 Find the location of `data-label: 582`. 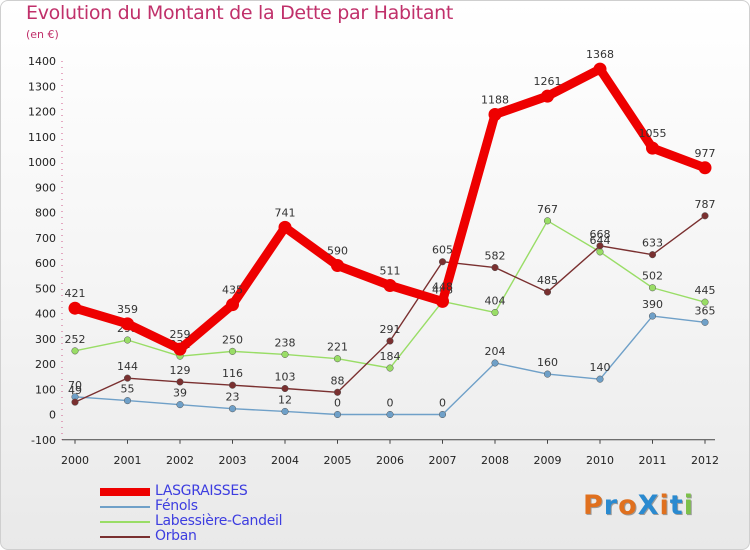

data-label: 582 is located at coordinates (495, 256).